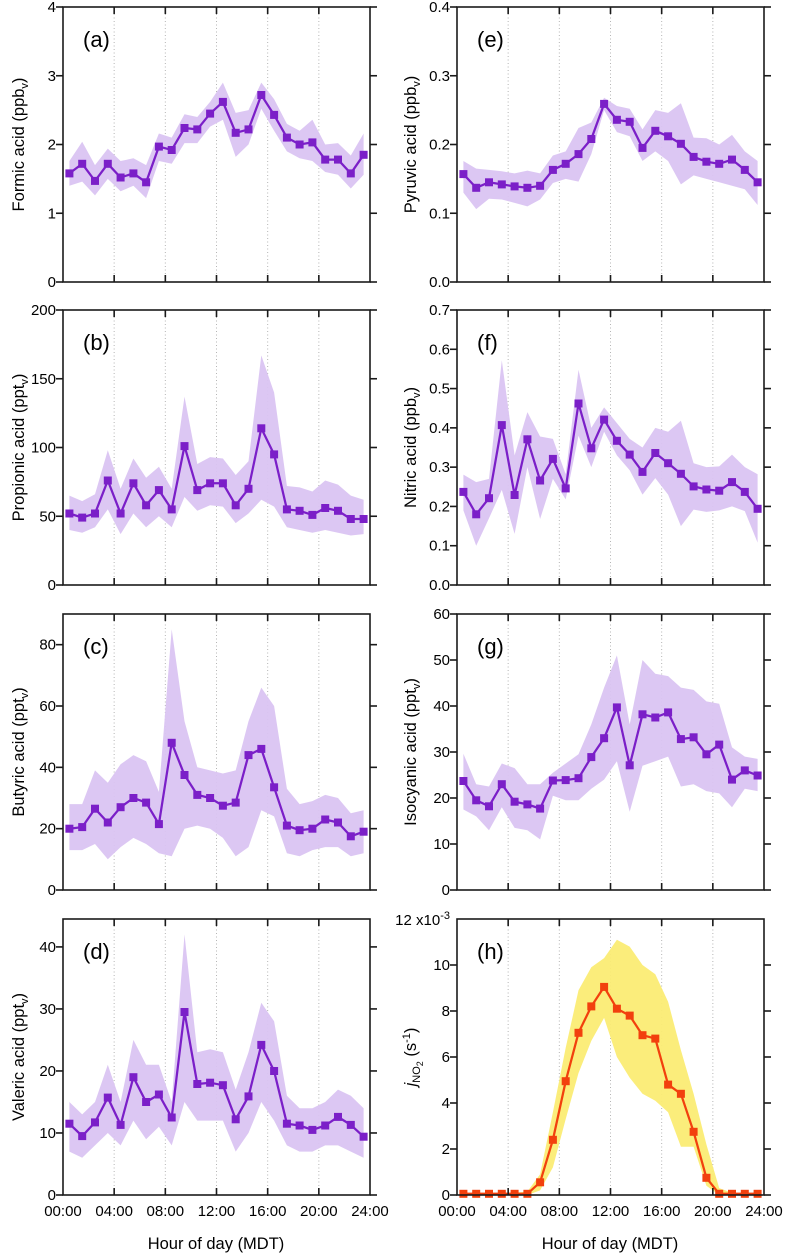 The width and height of the screenshot is (788, 1257). I want to click on y-axis-multiplier-label: 12 x10⁻³, so click(422, 919).